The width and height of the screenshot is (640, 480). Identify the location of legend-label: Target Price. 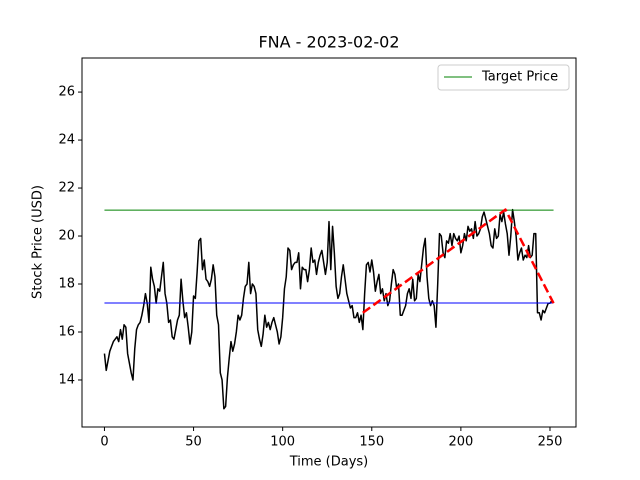
(519, 77).